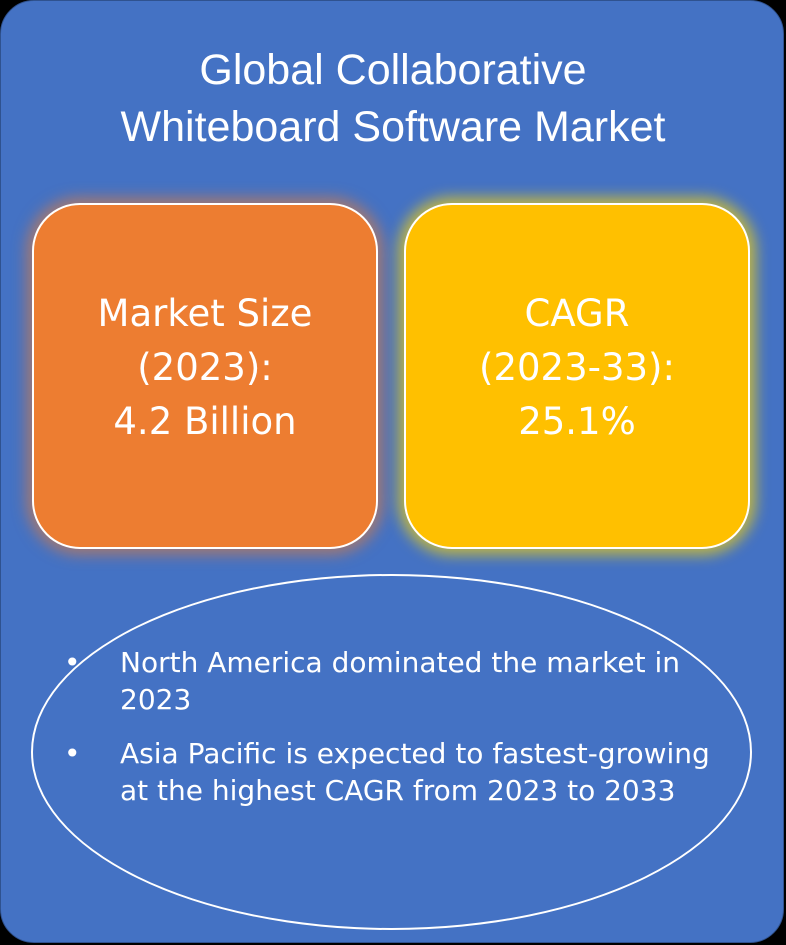 The width and height of the screenshot is (786, 945). Describe the element at coordinates (205, 421) in the screenshot. I see `market-size-value: 4.2 Billion` at that location.